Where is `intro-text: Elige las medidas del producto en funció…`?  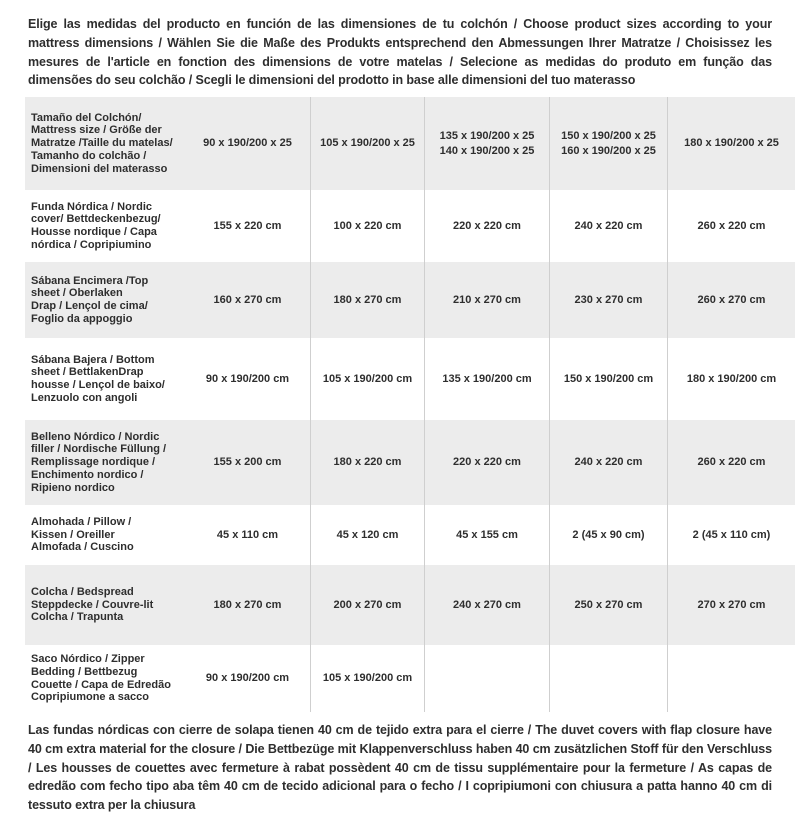 intro-text: Elige las medidas del producto en funció… is located at coordinates (400, 52).